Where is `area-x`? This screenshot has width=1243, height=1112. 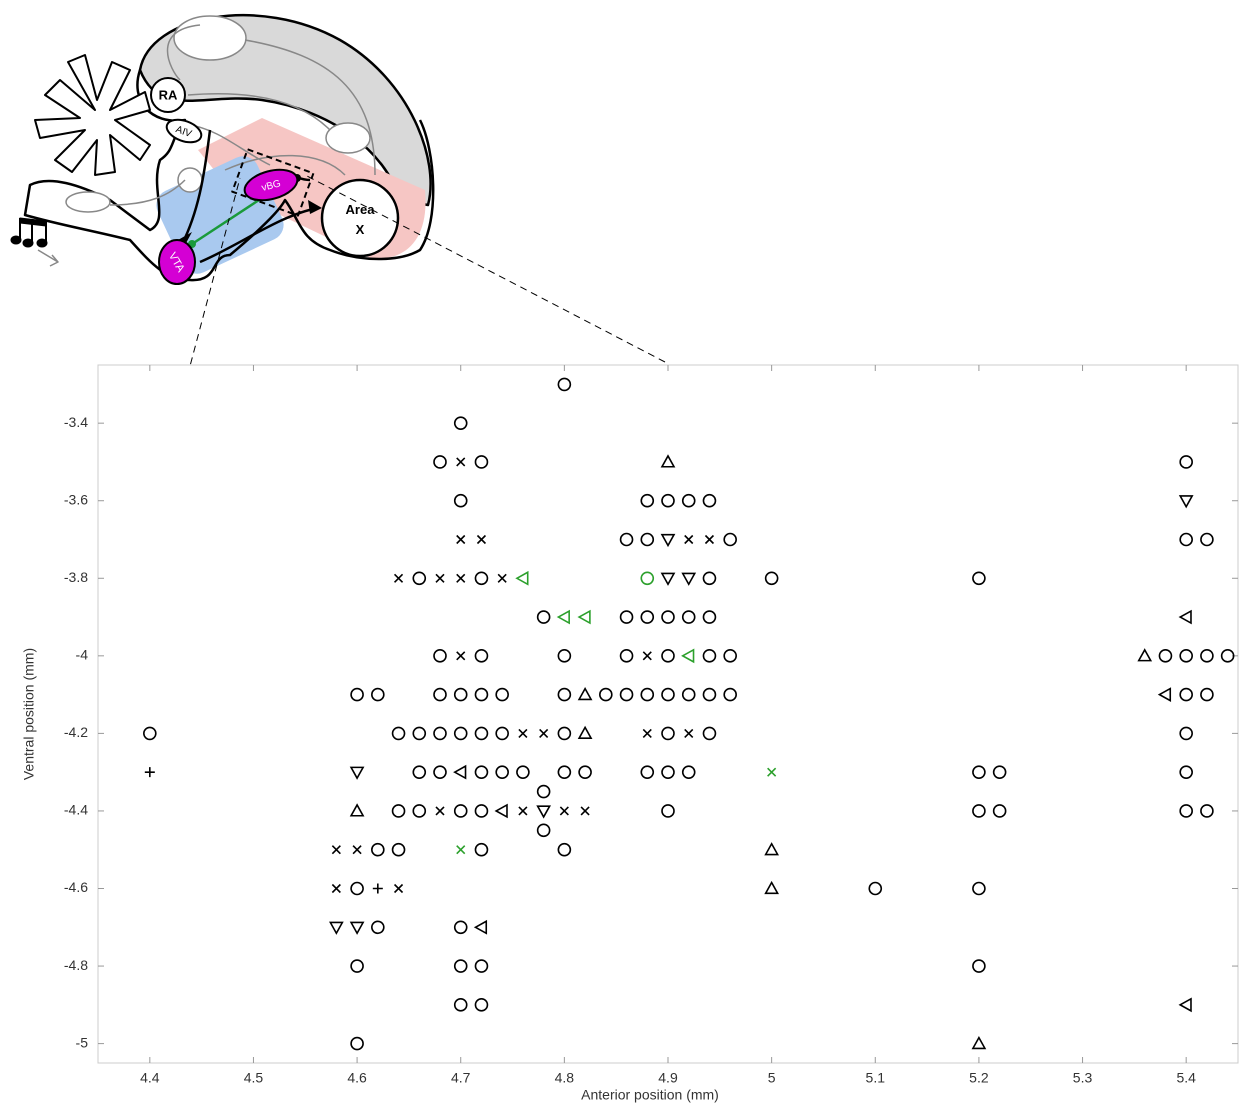 area-x is located at coordinates (360, 218).